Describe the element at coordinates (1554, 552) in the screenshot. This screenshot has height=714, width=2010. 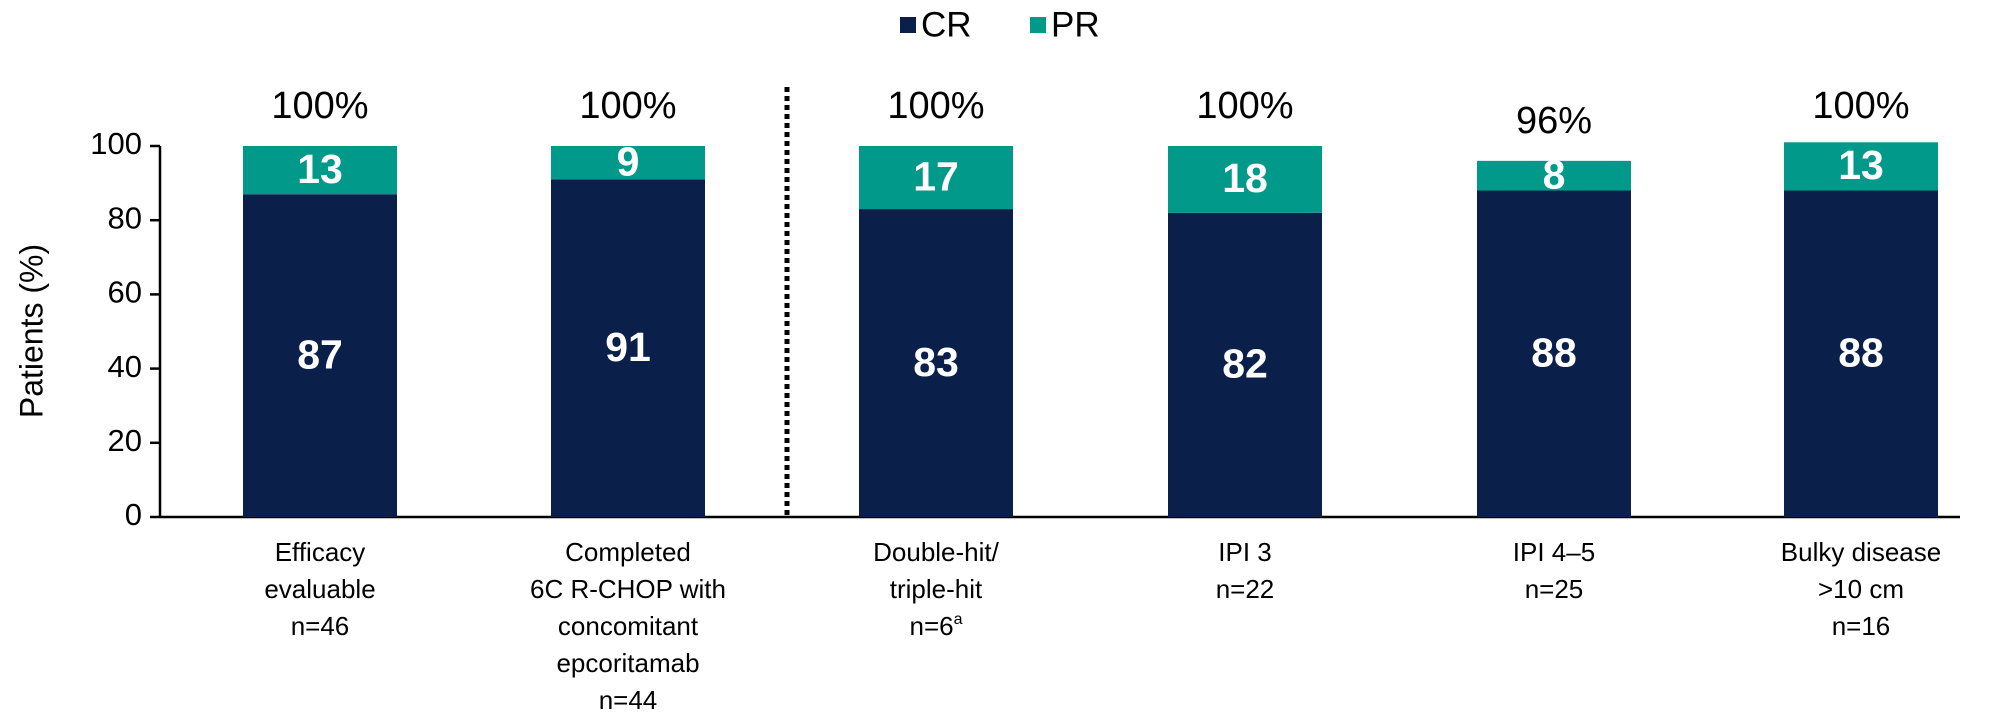
I see `x-tick-label: IPI 4–5` at that location.